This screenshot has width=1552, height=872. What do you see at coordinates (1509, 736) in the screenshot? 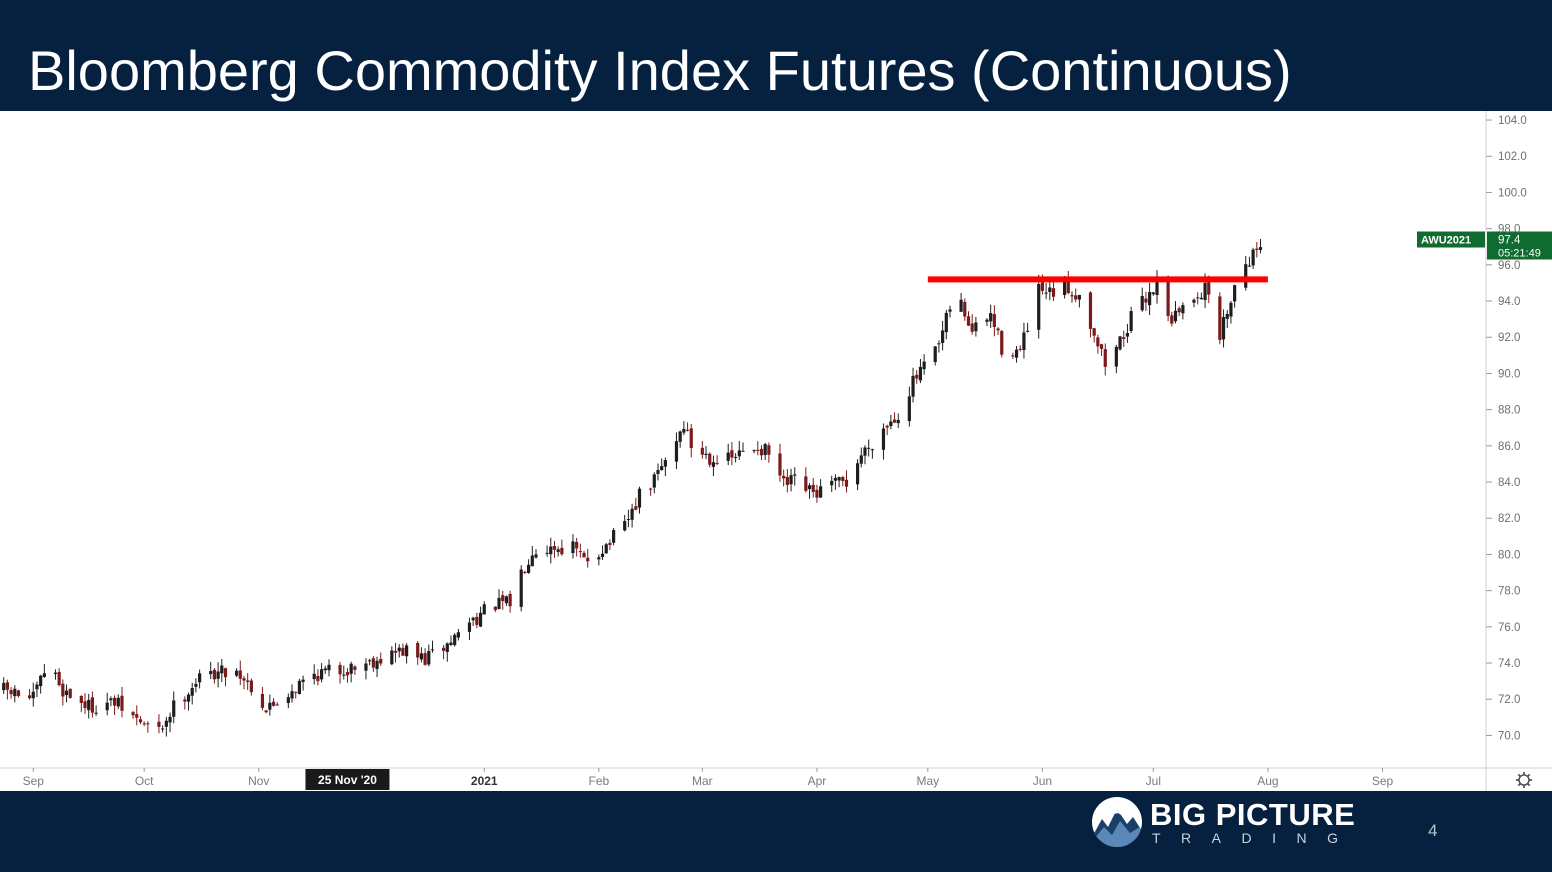
I see `y-tick-label: 70.0` at bounding box center [1509, 736].